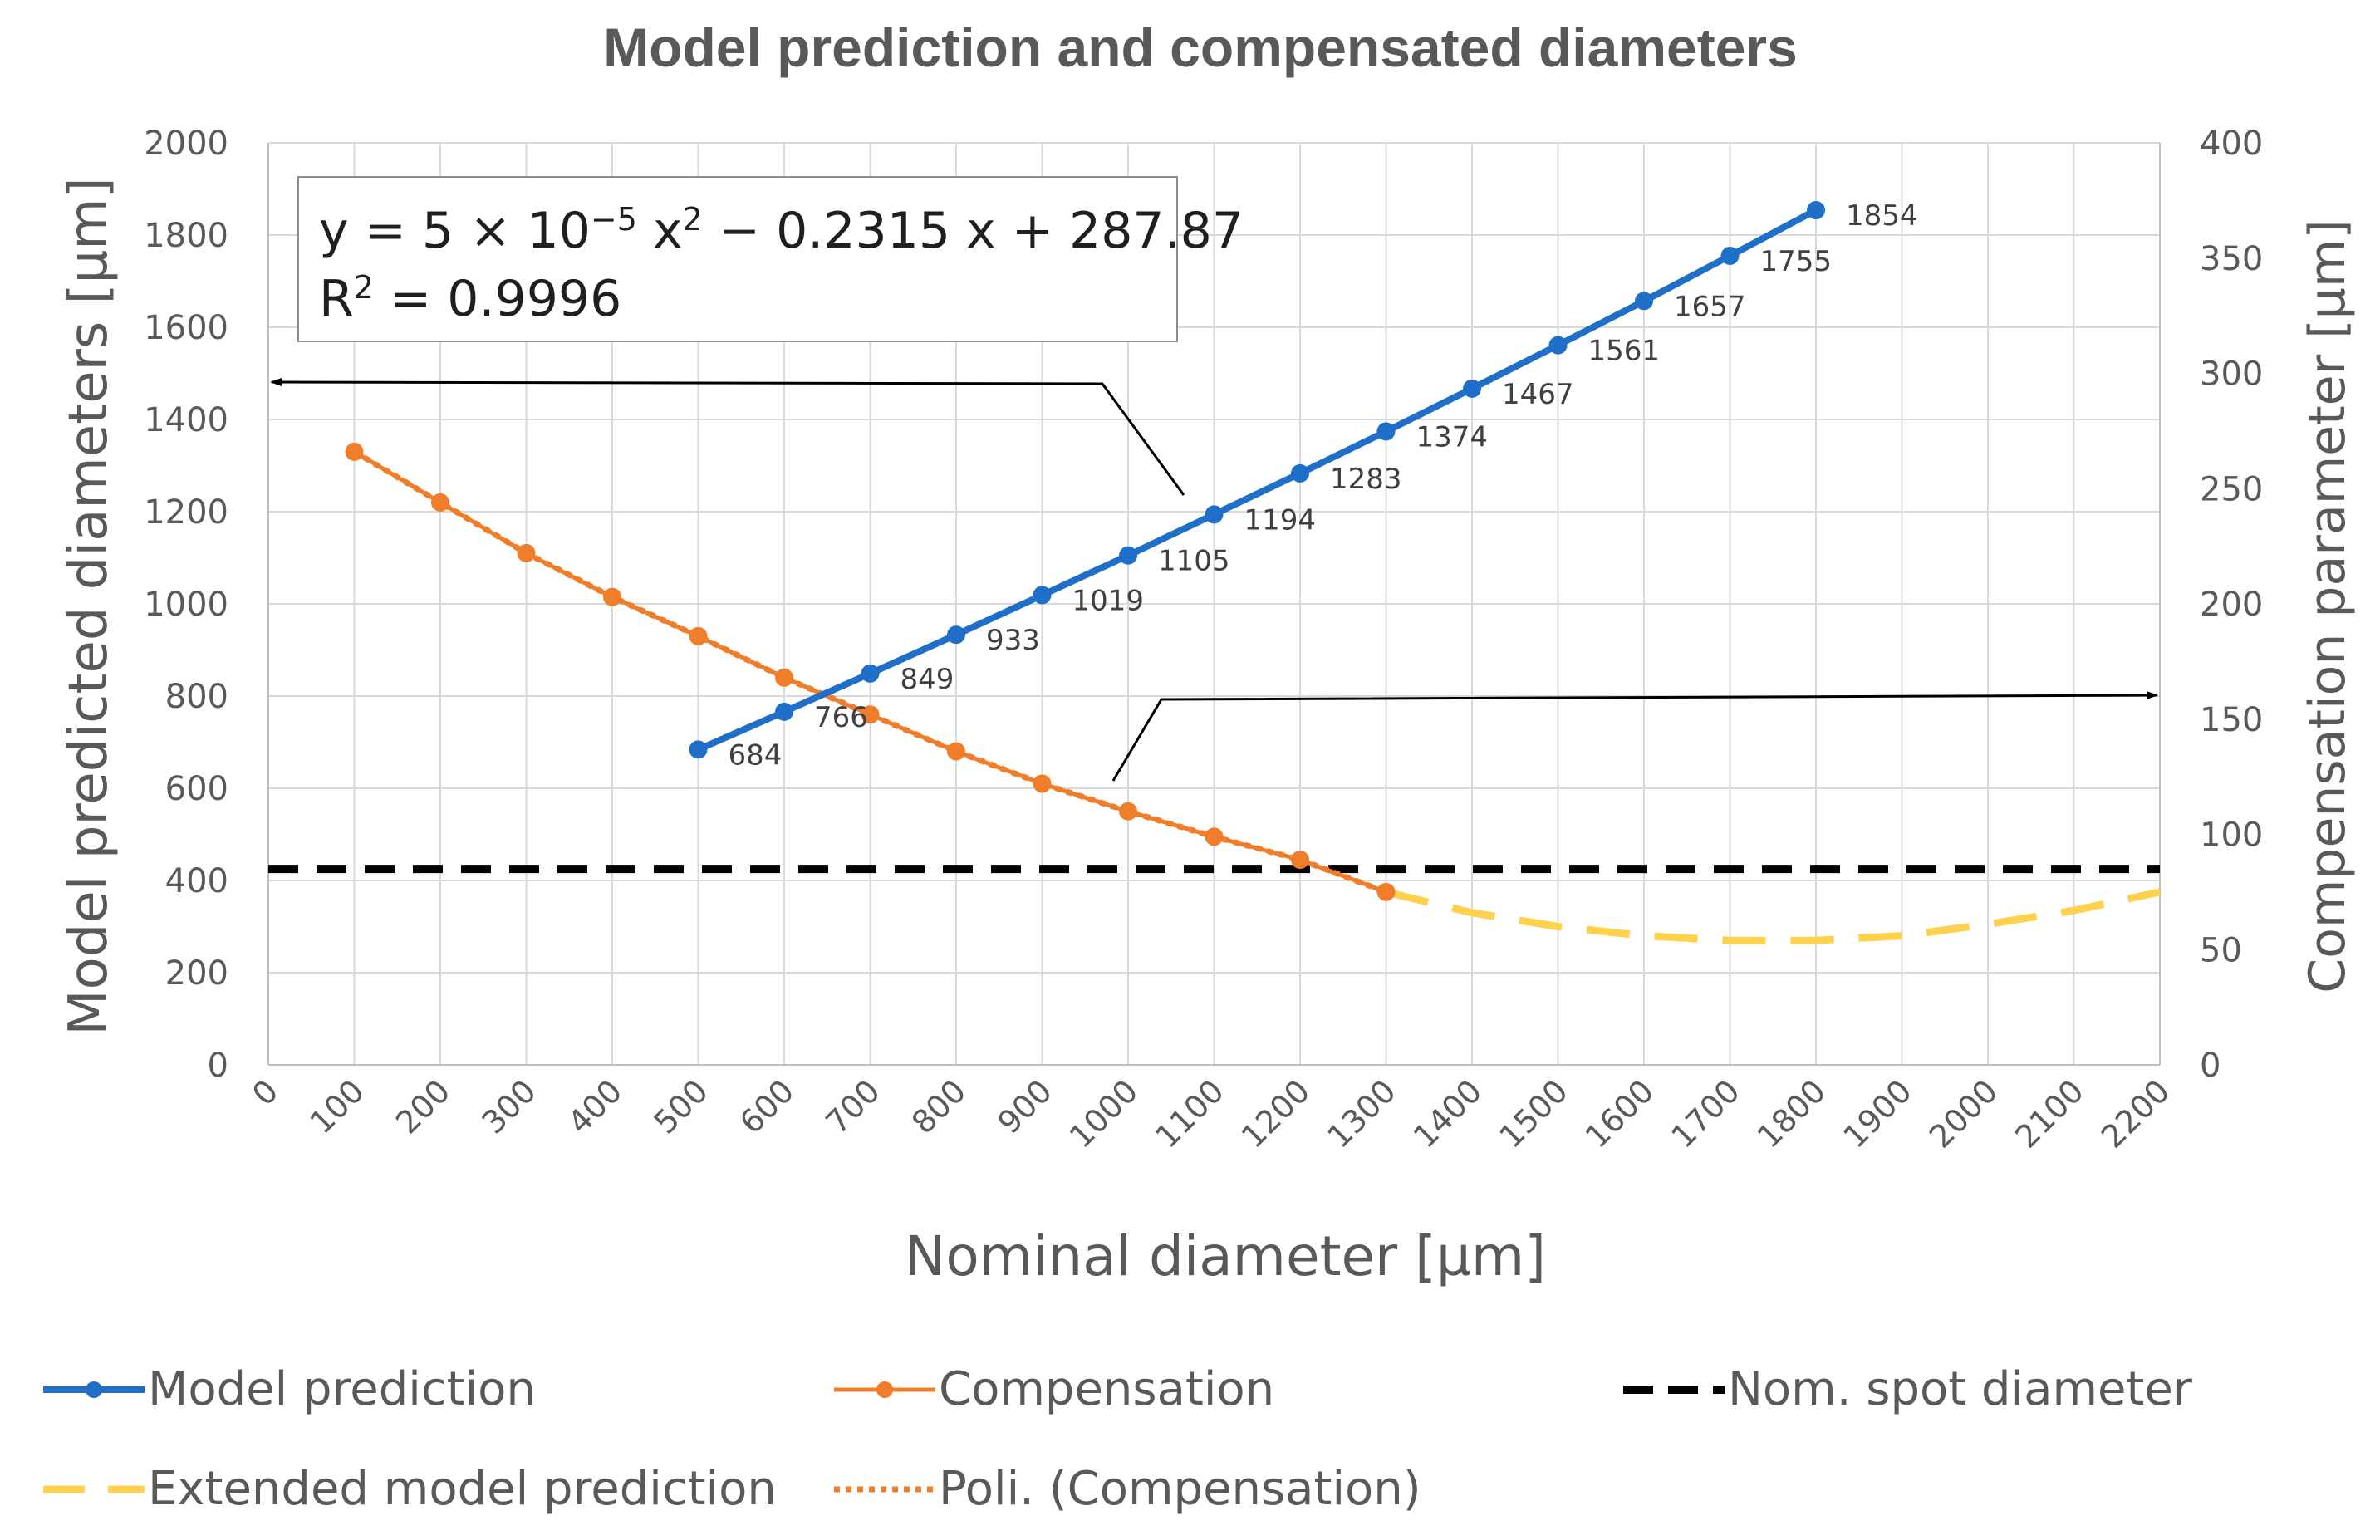 The image size is (2380, 1540). I want to click on y-left-tick-label: 200, so click(196, 973).